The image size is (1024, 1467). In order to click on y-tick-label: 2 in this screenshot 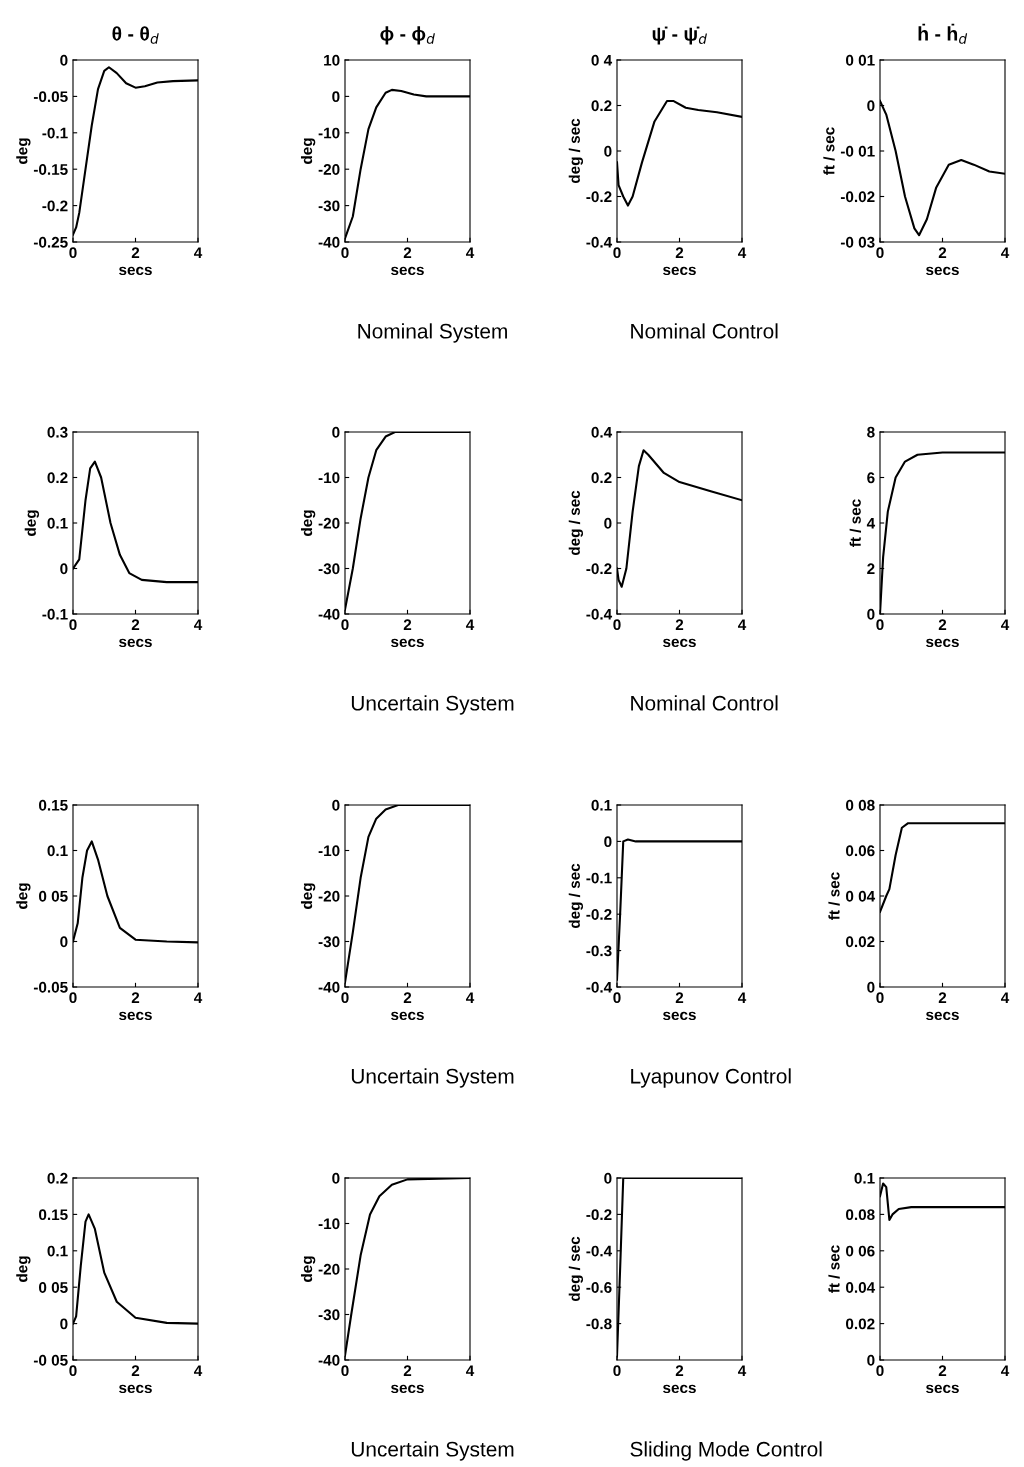, I will do `click(871, 569)`.